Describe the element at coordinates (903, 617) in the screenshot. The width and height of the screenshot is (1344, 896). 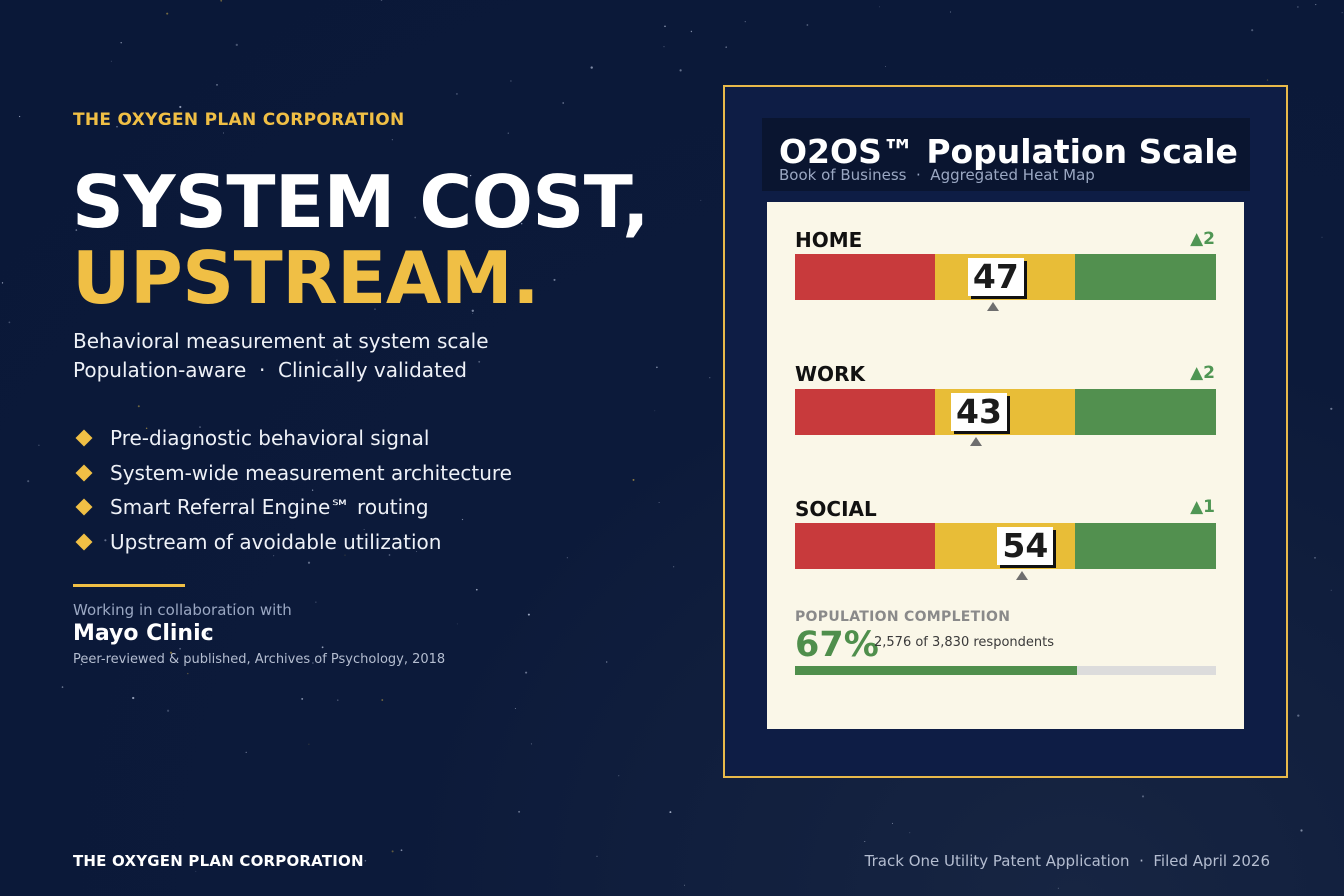
I see `completion-label: POPULATION COMPLETION` at that location.